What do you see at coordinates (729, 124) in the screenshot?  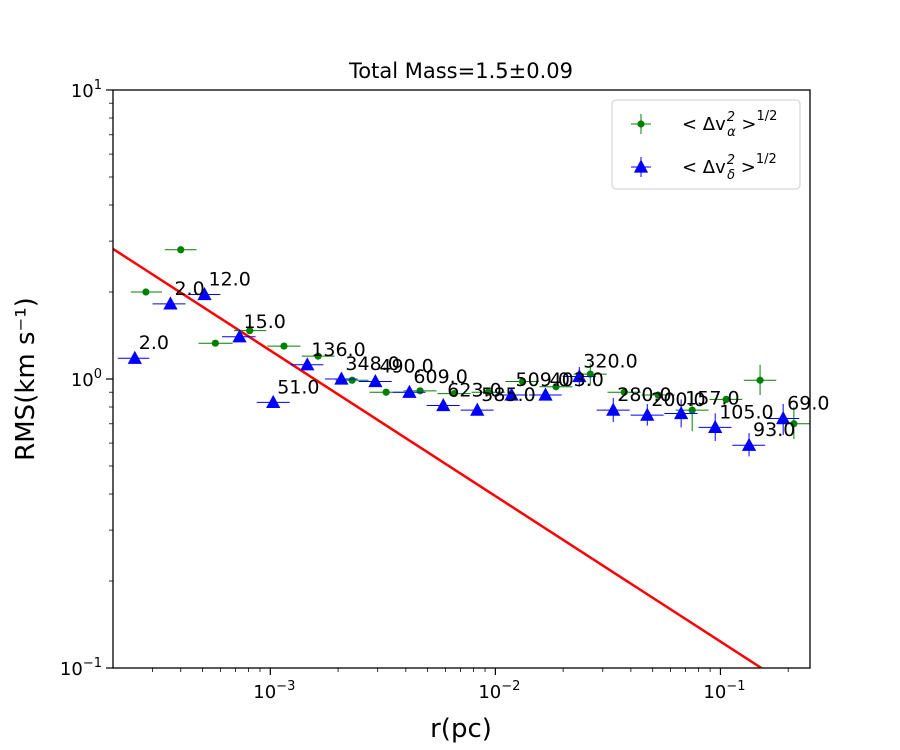 I see `legend-label: < Δv2 α >1/2` at bounding box center [729, 124].